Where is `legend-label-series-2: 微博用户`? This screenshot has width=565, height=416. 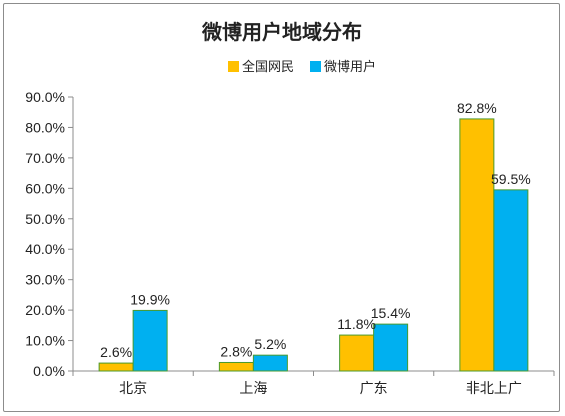 legend-label-series-2: 微博用户 is located at coordinates (350, 67).